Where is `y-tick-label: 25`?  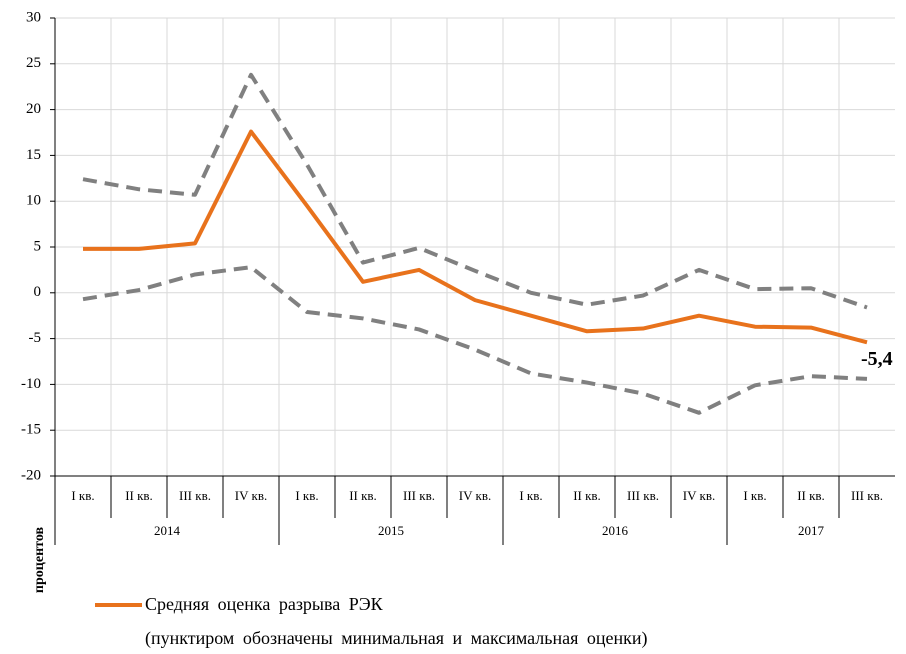
y-tick-label: 25 is located at coordinates (33, 63).